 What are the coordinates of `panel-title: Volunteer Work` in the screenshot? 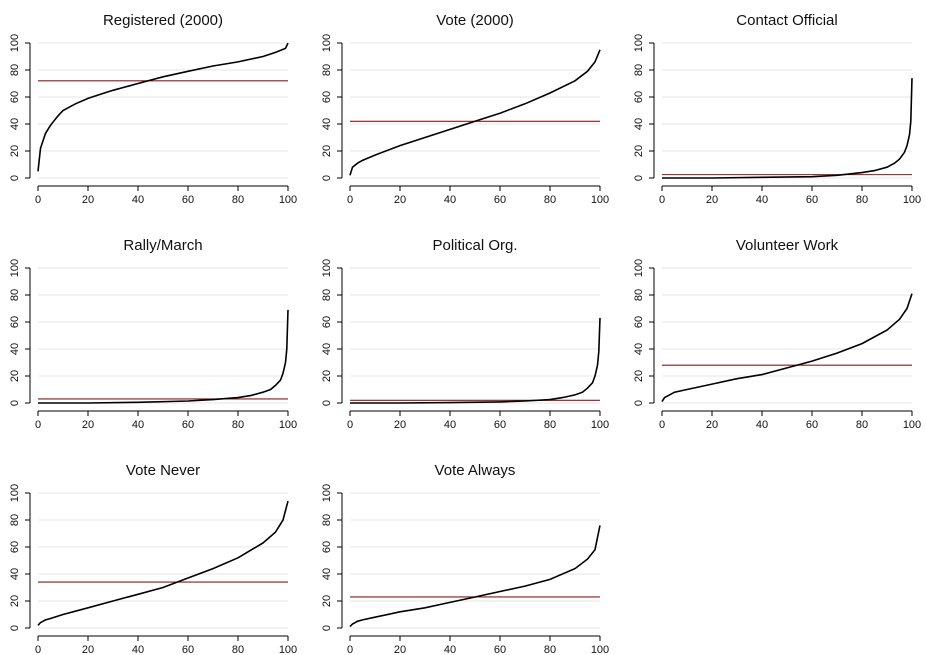 It's located at (787, 245).